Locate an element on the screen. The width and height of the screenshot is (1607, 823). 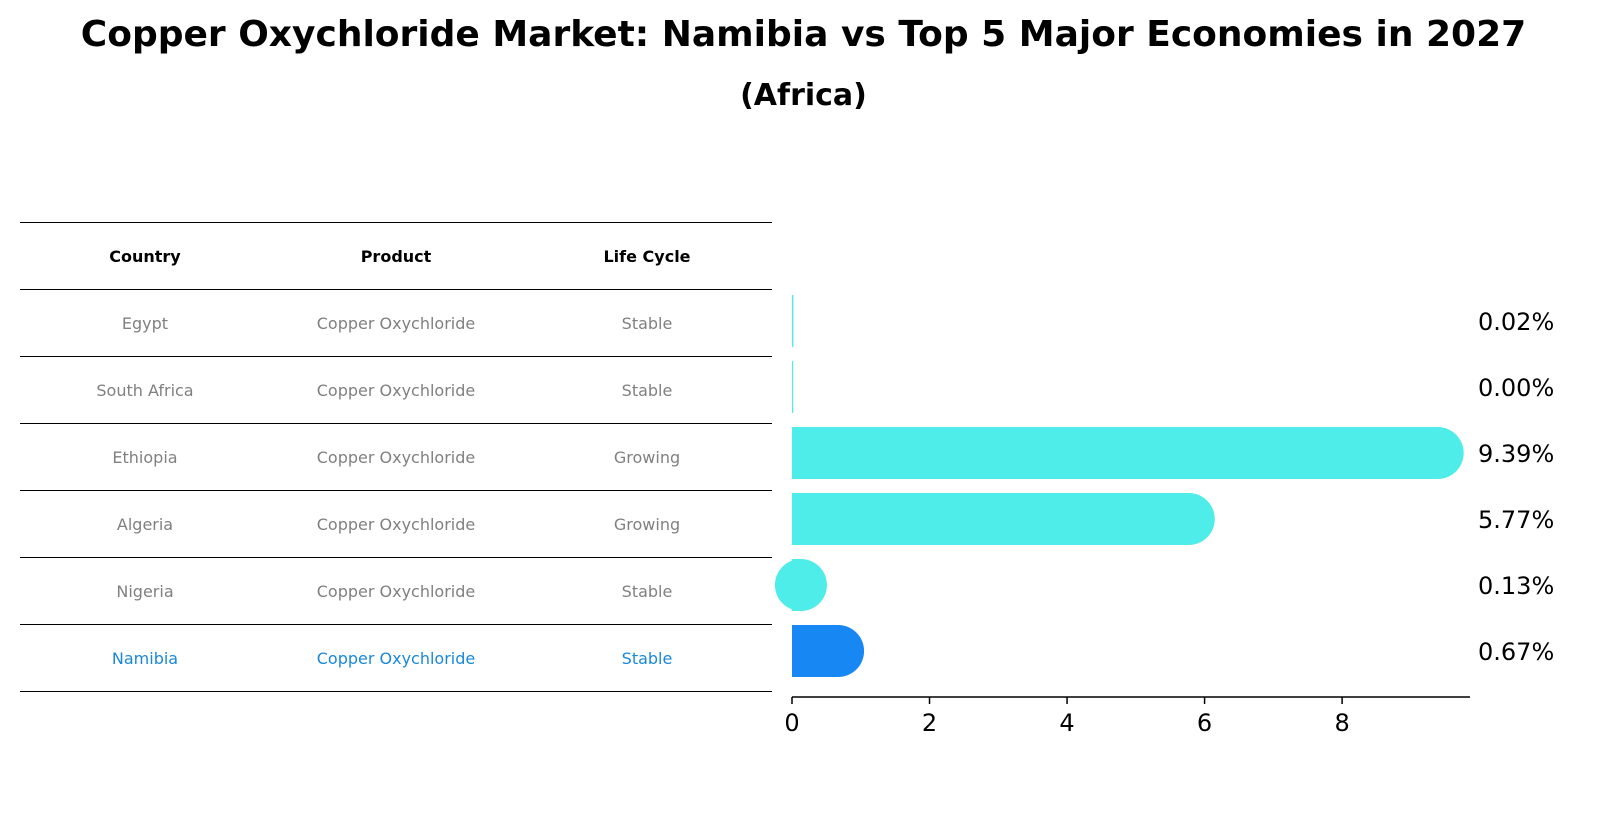
table-row-highlight: Namibia Copper Oxychloride Stable is located at coordinates (396, 658).